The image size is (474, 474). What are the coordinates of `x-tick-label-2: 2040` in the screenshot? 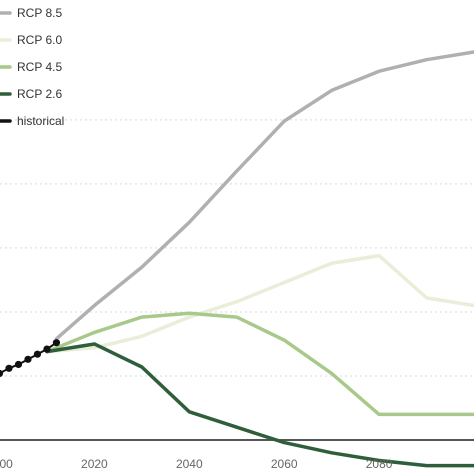 It's located at (189, 464).